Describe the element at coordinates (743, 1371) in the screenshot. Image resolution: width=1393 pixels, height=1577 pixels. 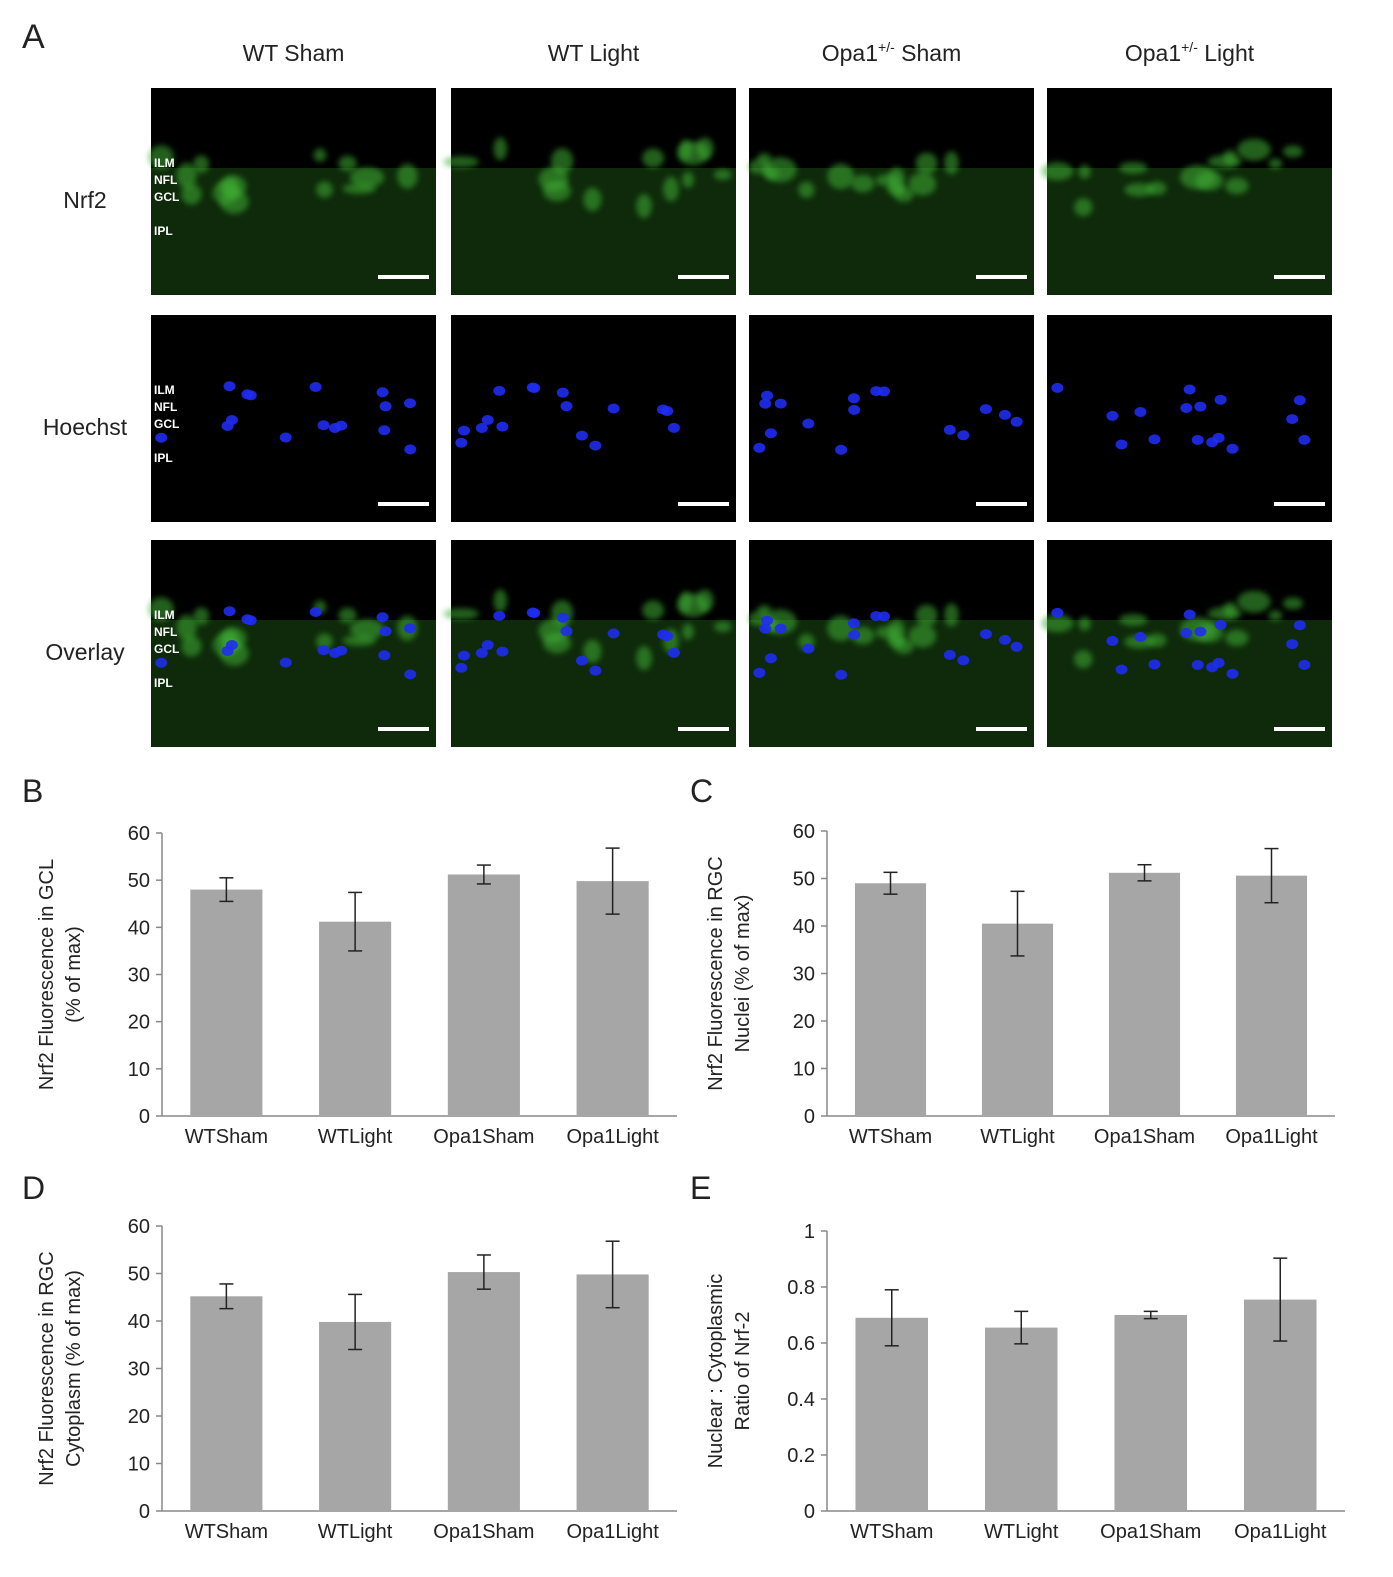
I see `y-axis-label: Ratio of Nrf-2` at that location.